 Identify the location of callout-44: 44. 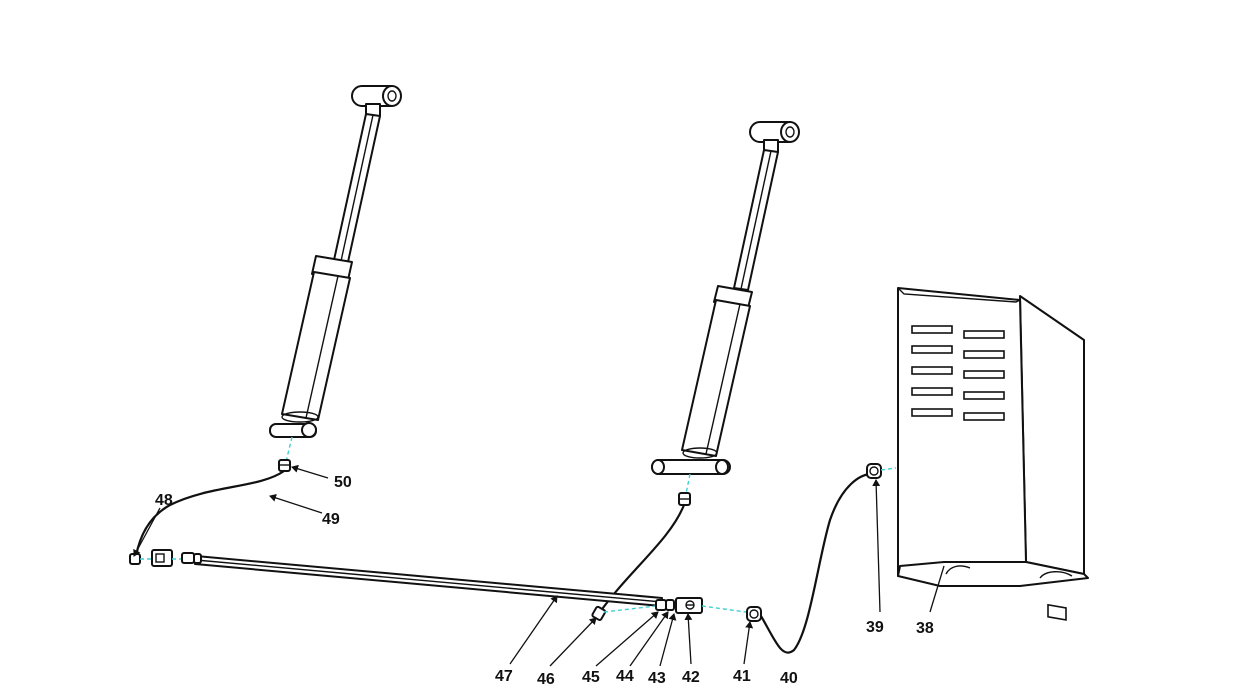
(625, 676).